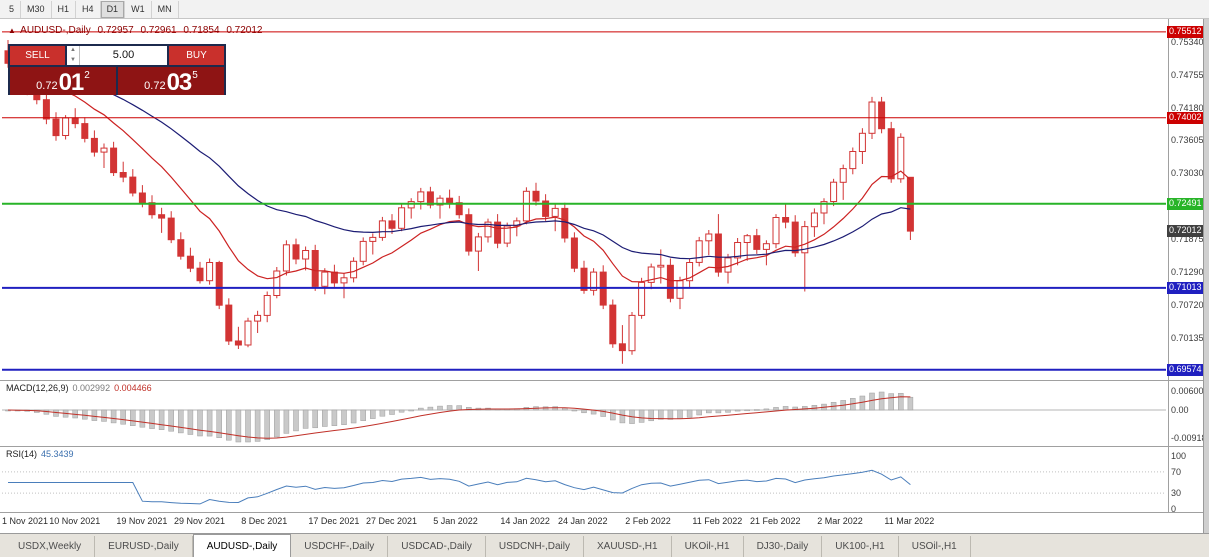 This screenshot has height=557, width=1209. What do you see at coordinates (179, 82) in the screenshot?
I see `buy-price-big: 03` at bounding box center [179, 82].